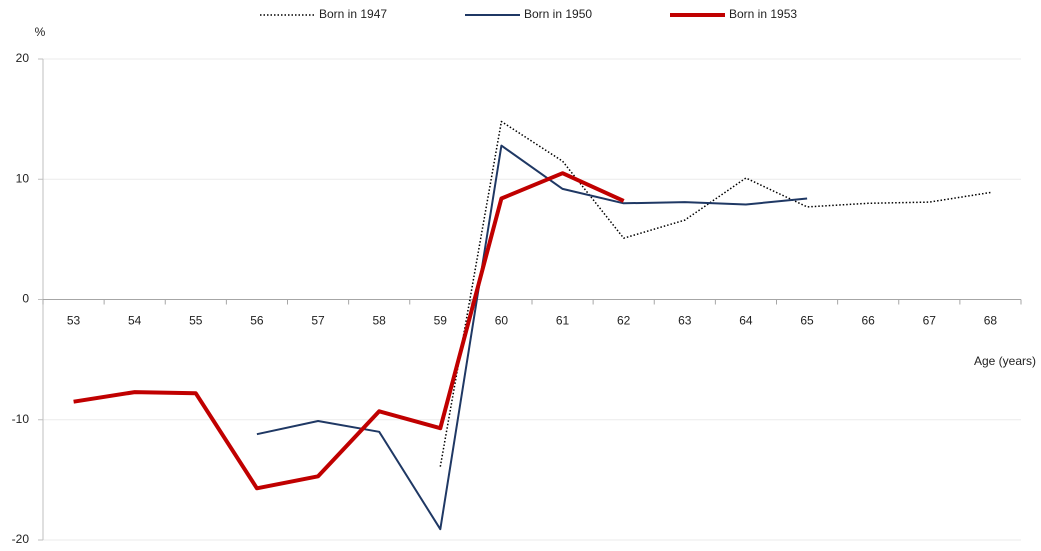  I want to click on legend-label: Born in 1953, so click(763, 14).